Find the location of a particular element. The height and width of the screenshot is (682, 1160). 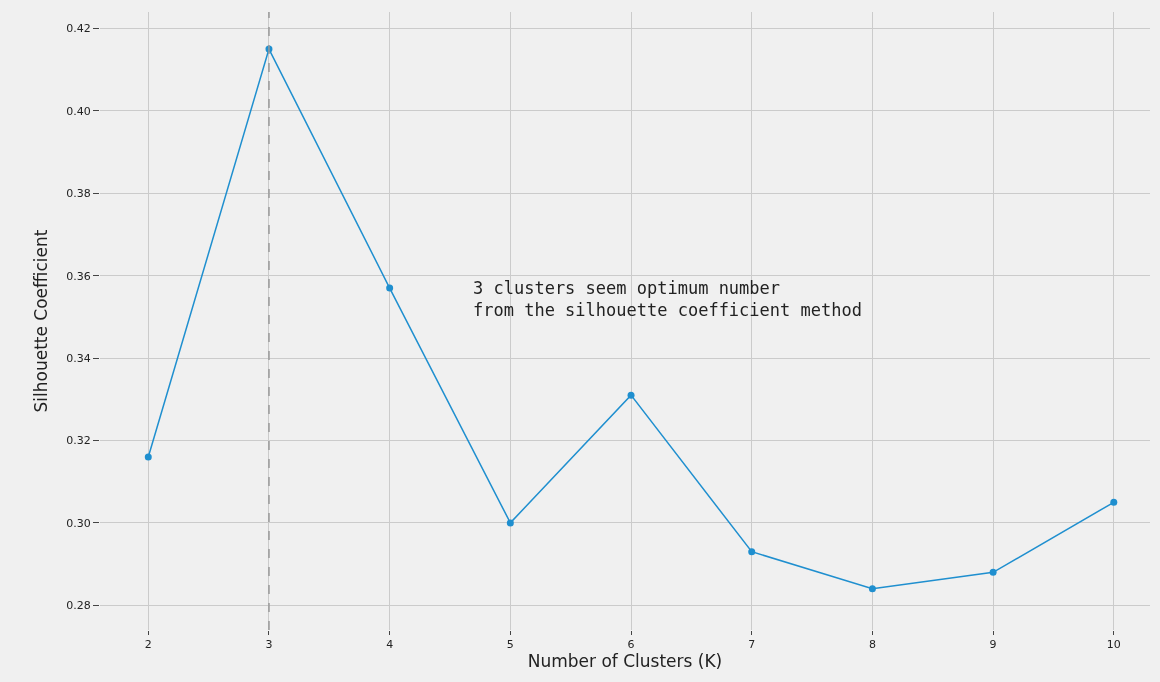

x-tick-label: 3 is located at coordinates (269, 645).